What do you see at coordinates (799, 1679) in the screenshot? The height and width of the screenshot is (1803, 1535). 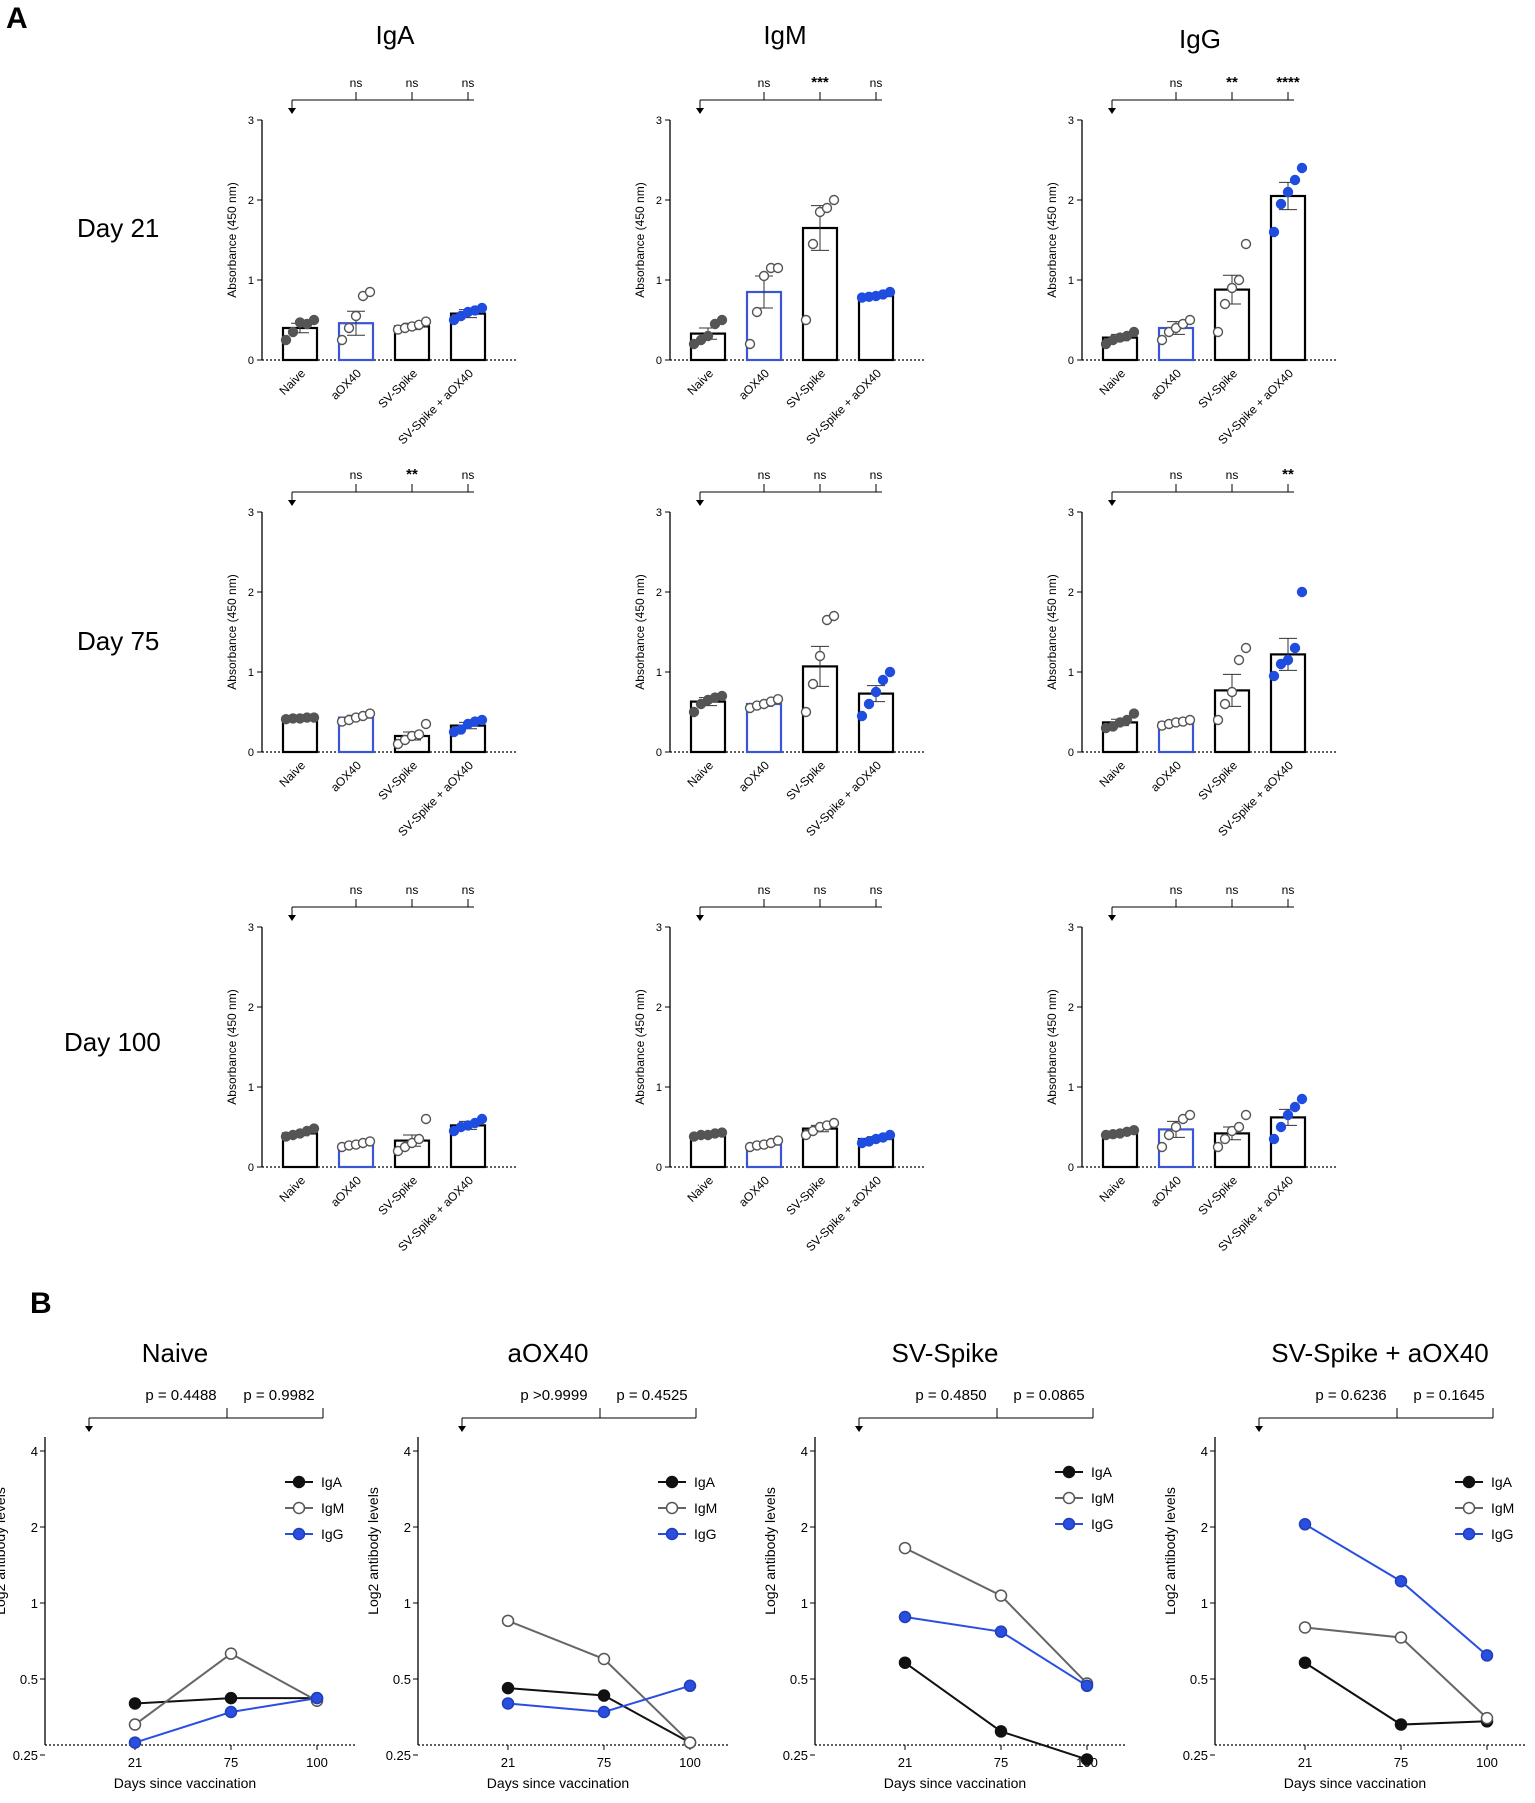 I see `y-tick-label: 0.5` at bounding box center [799, 1679].